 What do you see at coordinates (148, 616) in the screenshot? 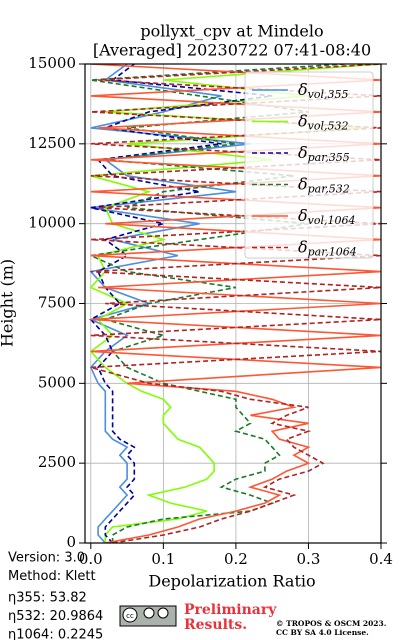
I see `cc-logo: cc` at bounding box center [148, 616].